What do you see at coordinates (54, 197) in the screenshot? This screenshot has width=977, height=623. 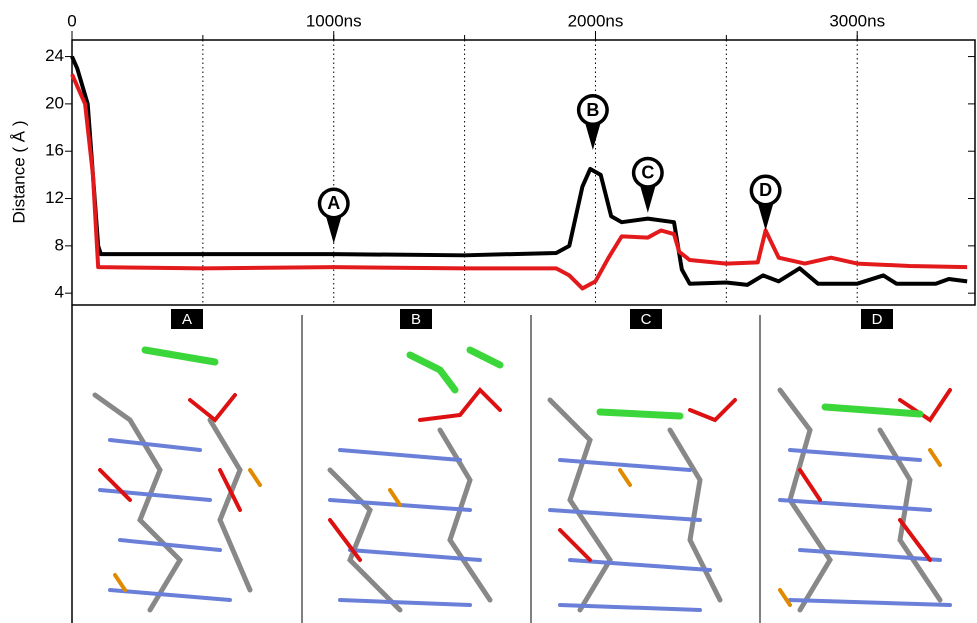 I see `y-tick-label: 12` at bounding box center [54, 197].